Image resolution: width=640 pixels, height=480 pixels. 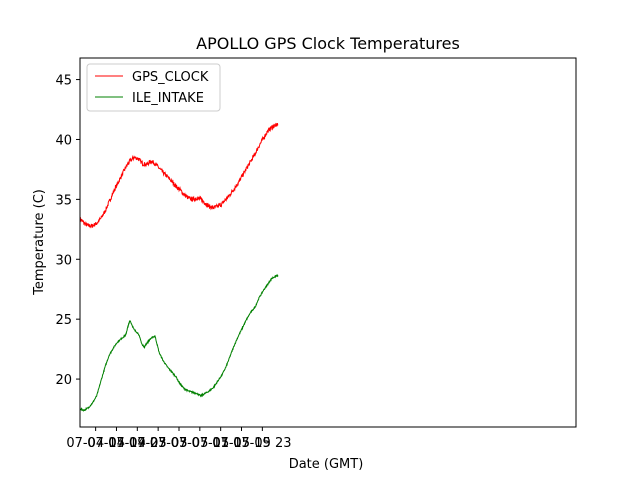 I want to click on y-tick-label: 30, so click(x=63, y=260).